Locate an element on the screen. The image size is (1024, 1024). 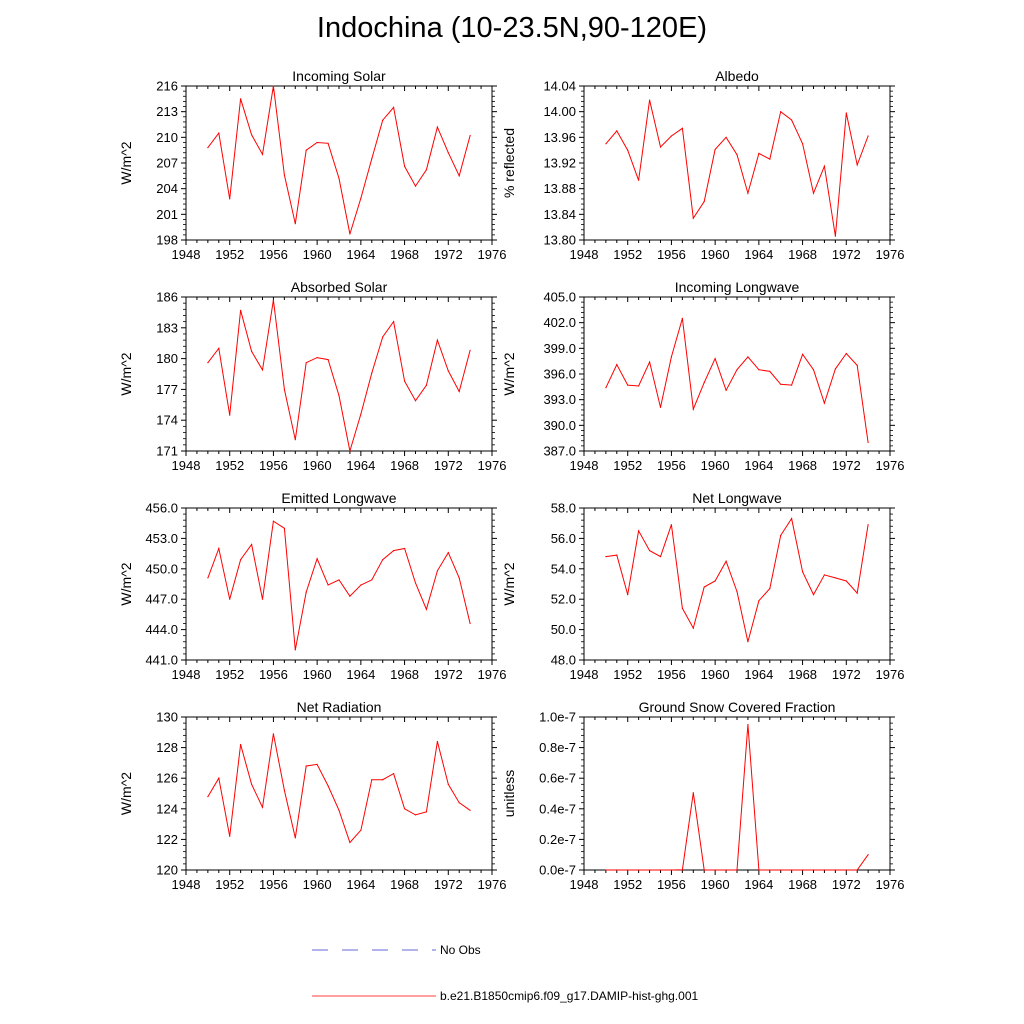
y-tick-label: 128 is located at coordinates (167, 747).